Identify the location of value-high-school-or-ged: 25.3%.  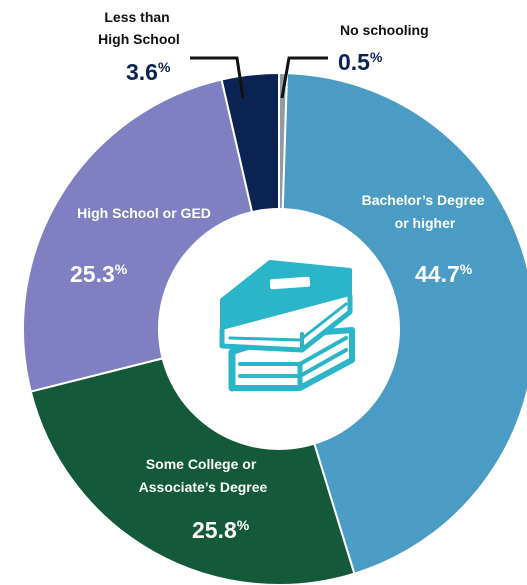
(99, 274).